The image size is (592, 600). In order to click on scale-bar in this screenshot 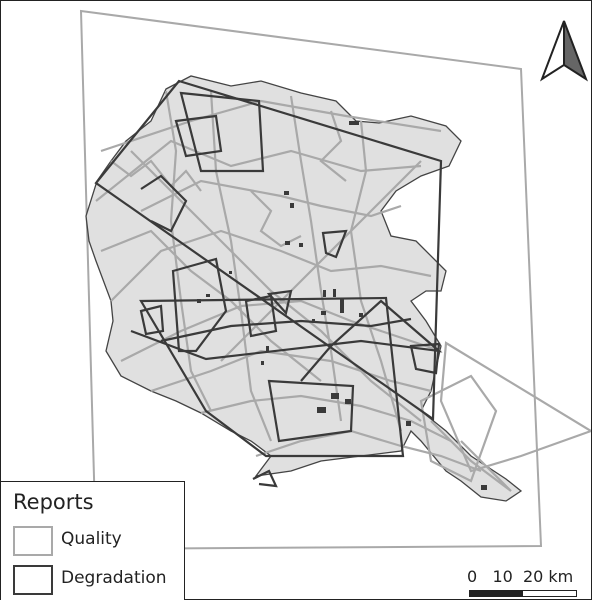, I will do `click(523, 593)`.